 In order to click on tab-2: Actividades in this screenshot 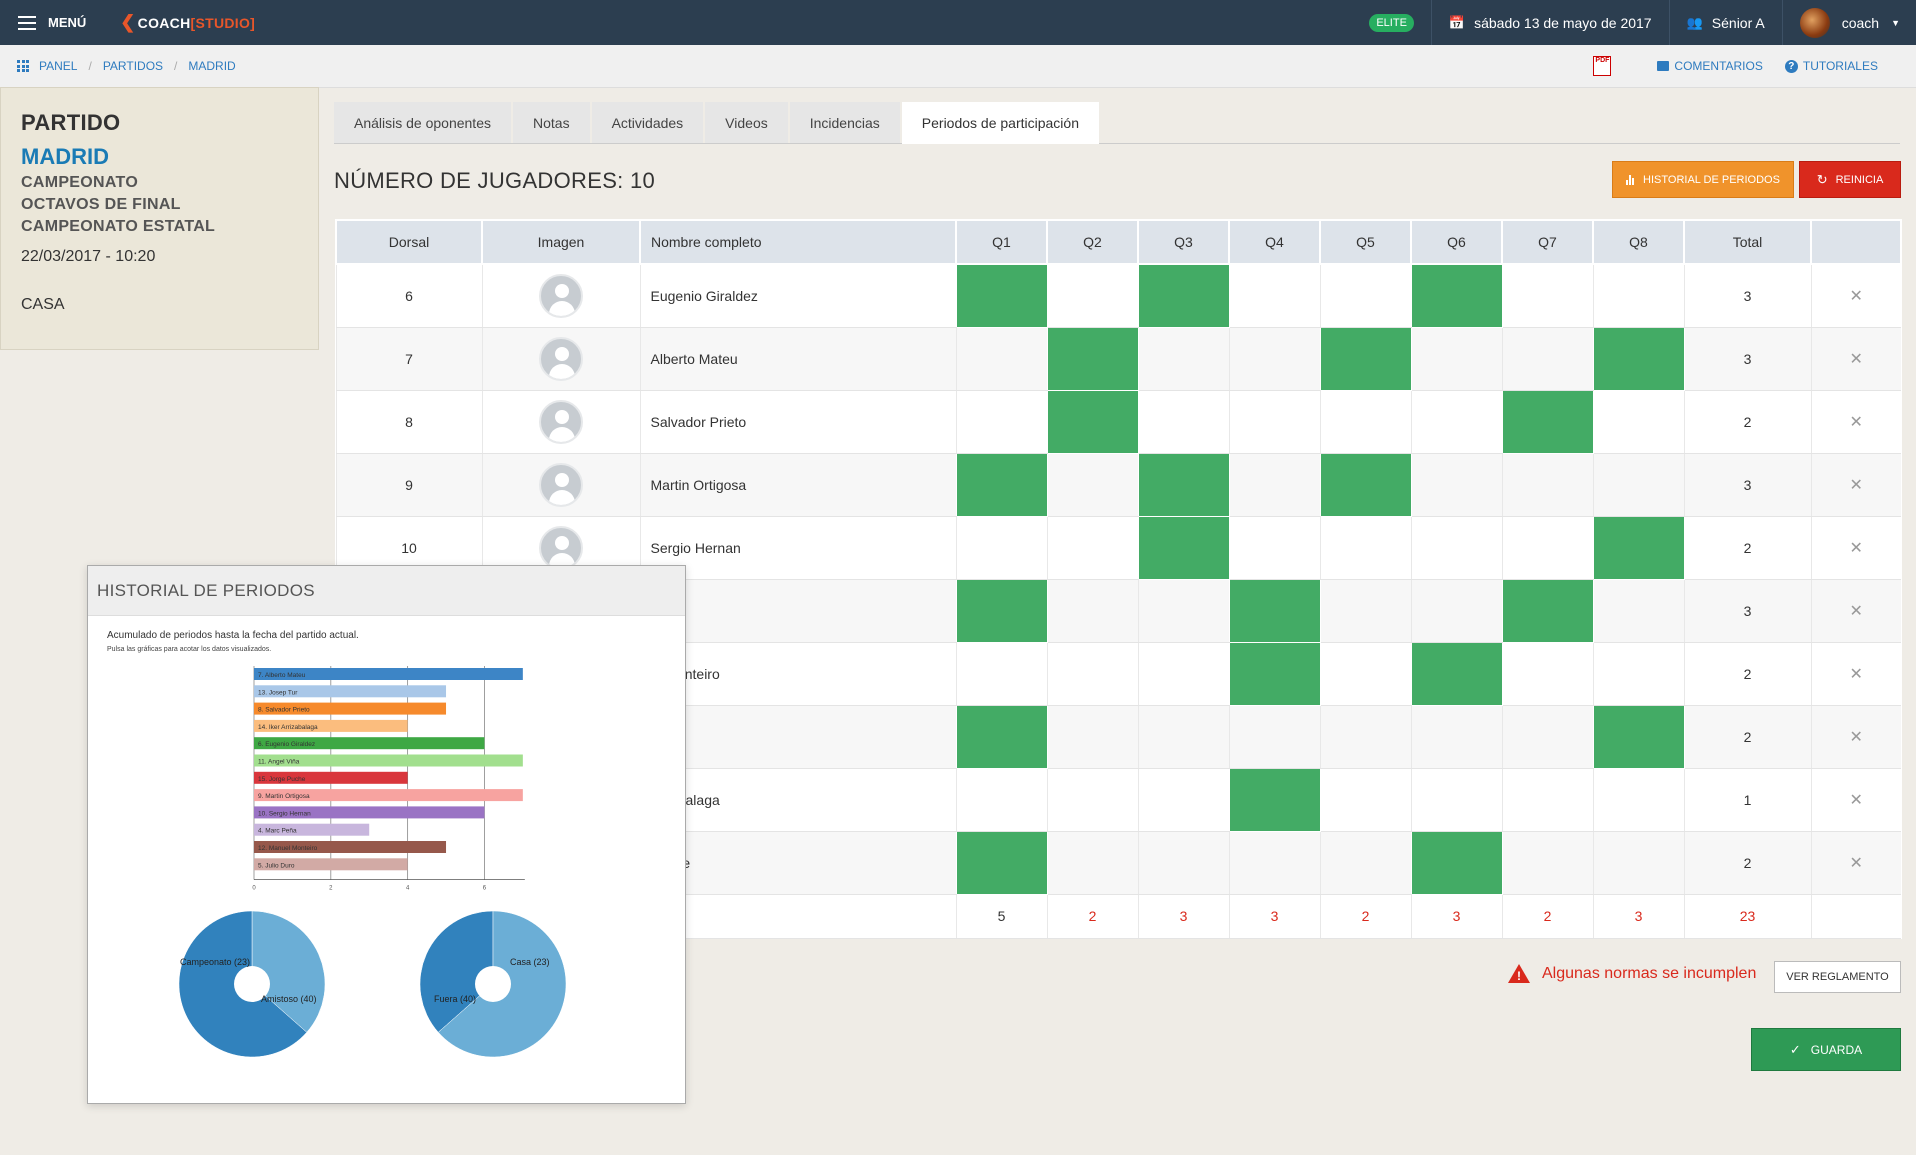, I will do `click(647, 122)`.